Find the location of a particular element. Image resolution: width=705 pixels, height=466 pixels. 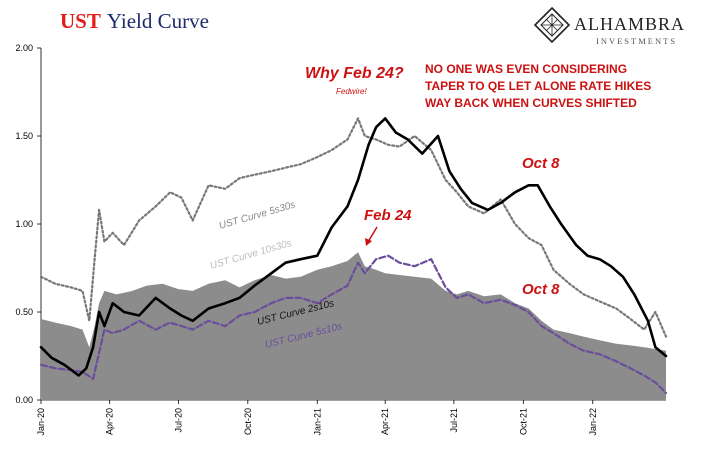

y-ticks: 0.00 0.50 1.00 1.50 2.00 is located at coordinates (28, 224).